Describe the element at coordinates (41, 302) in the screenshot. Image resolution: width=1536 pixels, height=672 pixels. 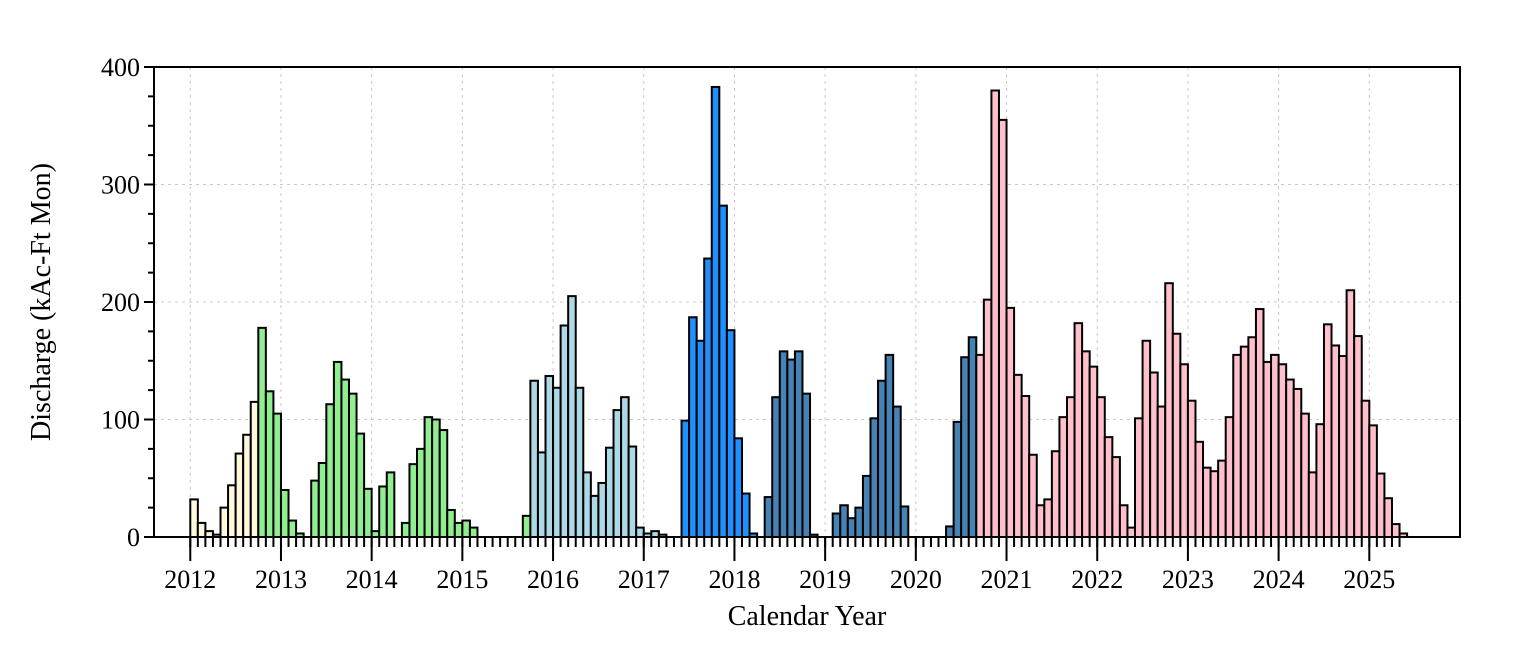
I see `y-axis-title: Discharge (kAc-Ft Mon)` at that location.